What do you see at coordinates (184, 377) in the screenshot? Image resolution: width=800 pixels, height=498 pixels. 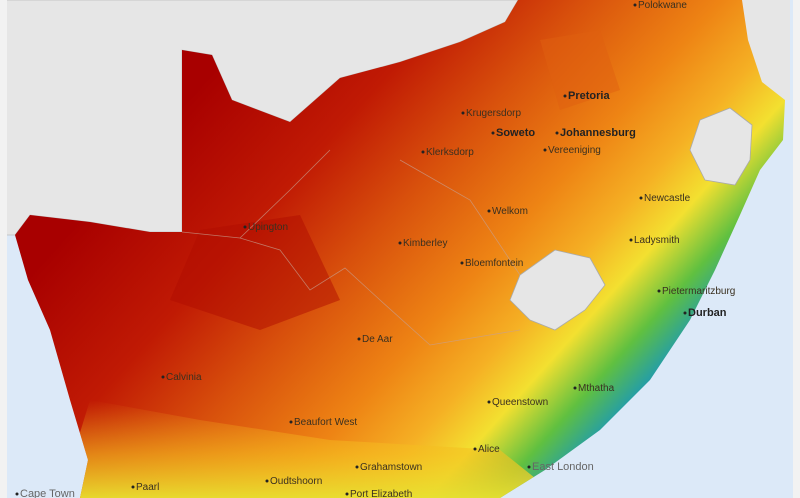 I see `city-label: Calvinia` at bounding box center [184, 377].